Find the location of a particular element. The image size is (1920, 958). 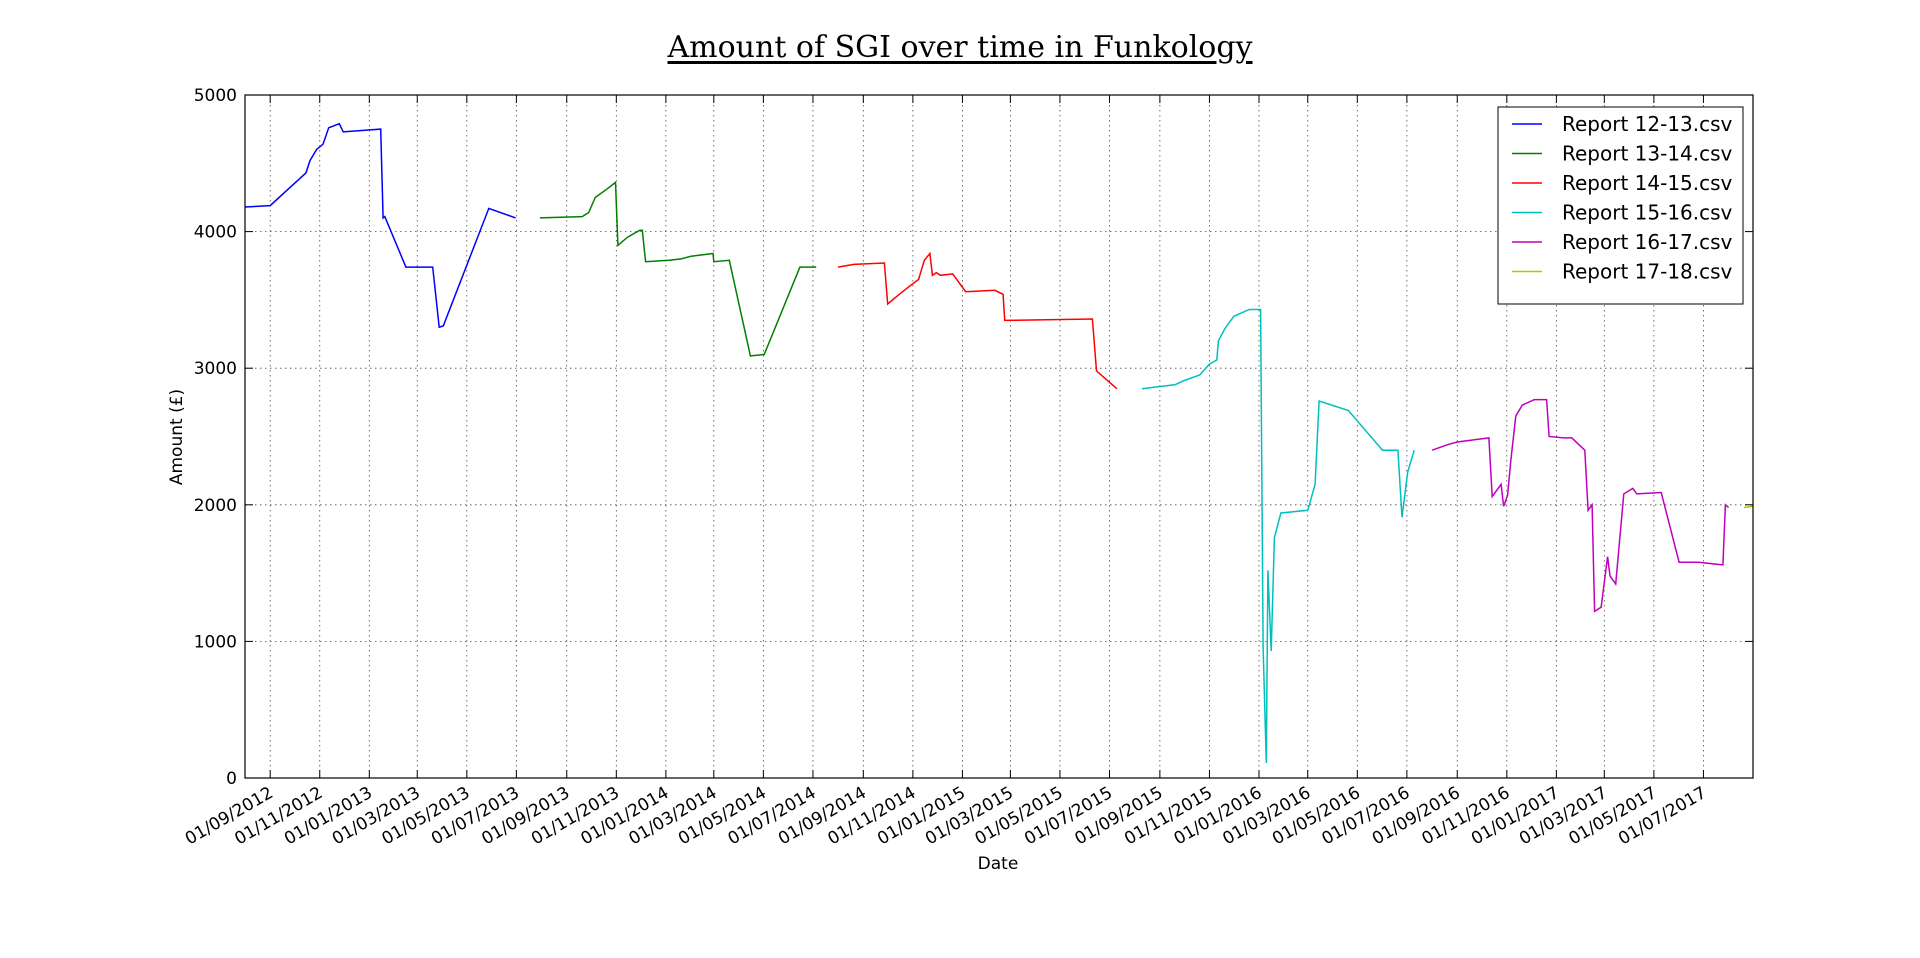

y-axis-label: Amount (£) is located at coordinates (177, 437).